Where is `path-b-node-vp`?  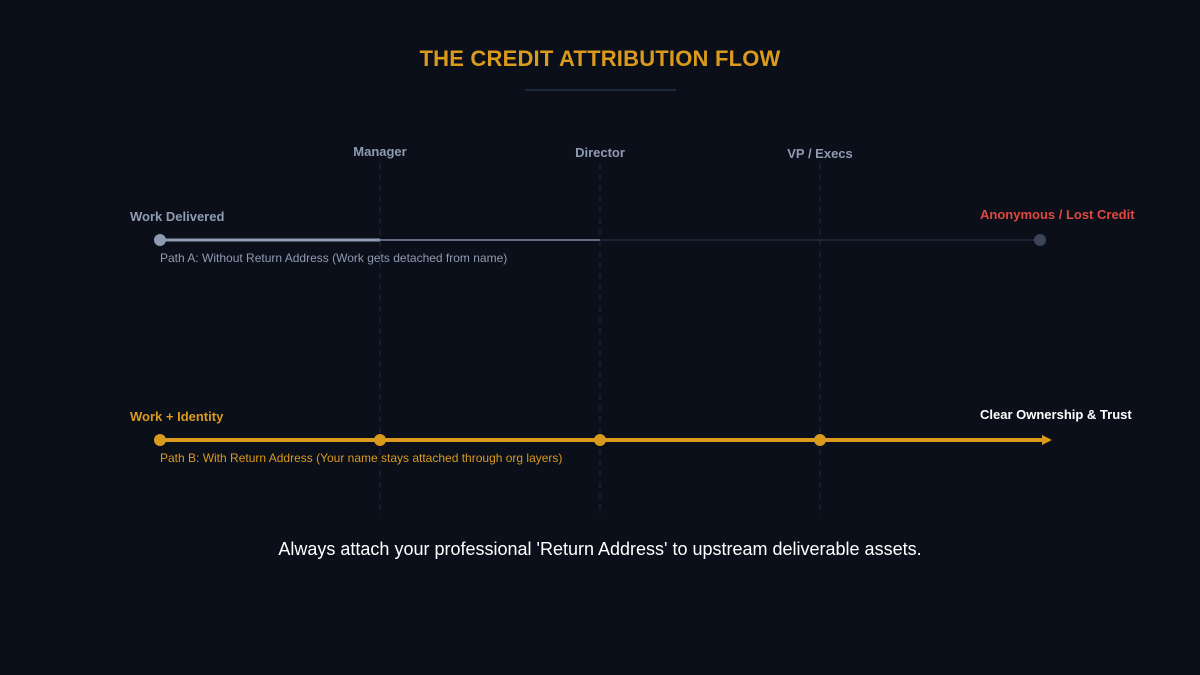
path-b-node-vp is located at coordinates (820, 440).